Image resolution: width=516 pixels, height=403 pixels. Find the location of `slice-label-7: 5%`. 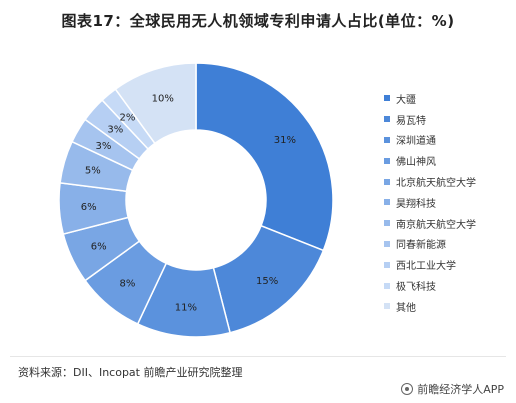

slice-label-7: 5% is located at coordinates (93, 171).